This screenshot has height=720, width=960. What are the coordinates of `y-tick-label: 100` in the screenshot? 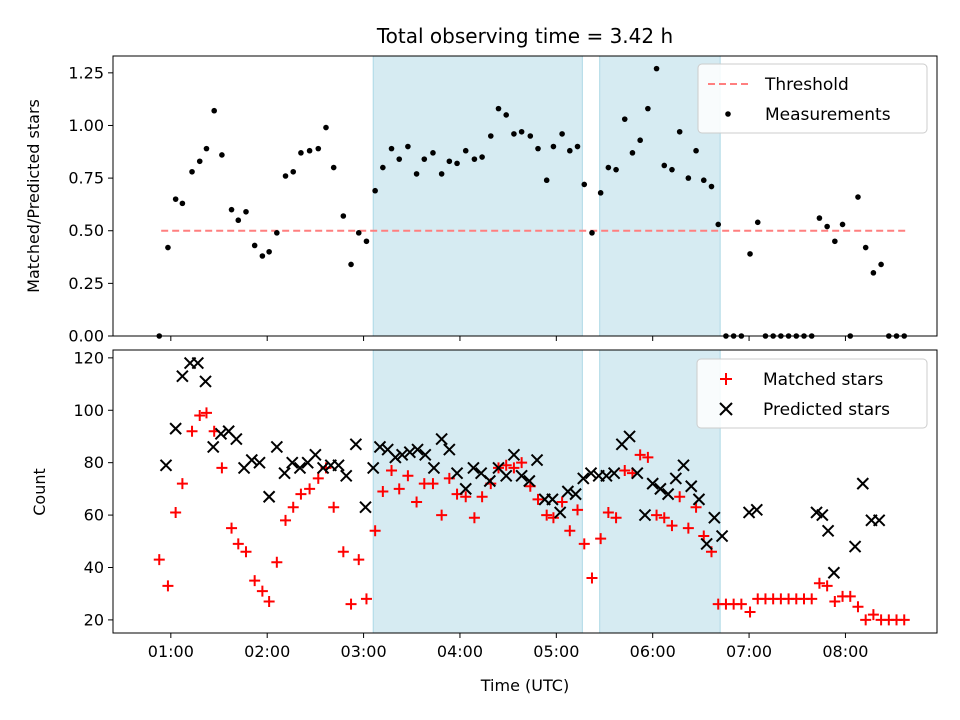 It's located at (88, 410).